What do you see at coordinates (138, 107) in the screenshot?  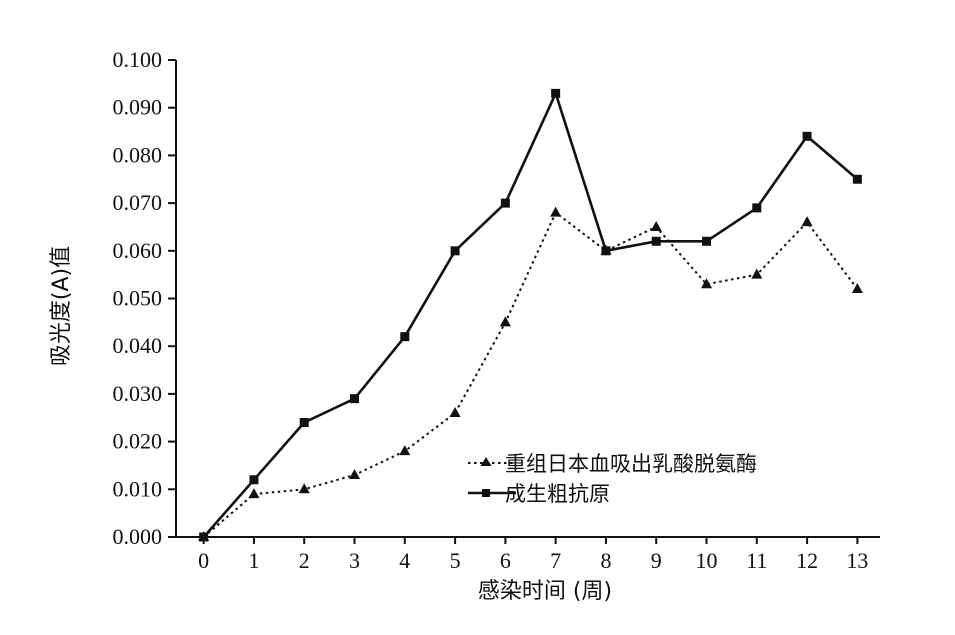 I see `y-tick-label: 0.090` at bounding box center [138, 107].